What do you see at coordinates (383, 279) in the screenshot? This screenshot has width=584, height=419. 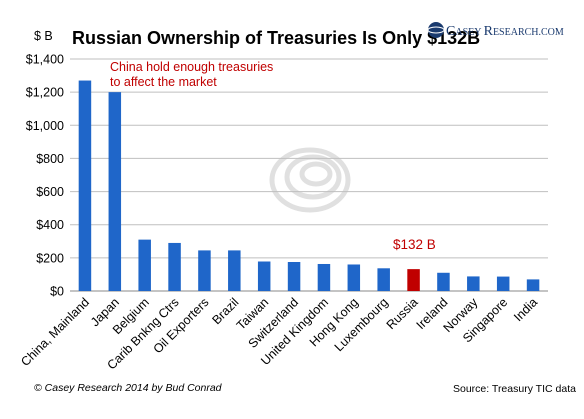 I see `bar-luxembourg` at bounding box center [383, 279].